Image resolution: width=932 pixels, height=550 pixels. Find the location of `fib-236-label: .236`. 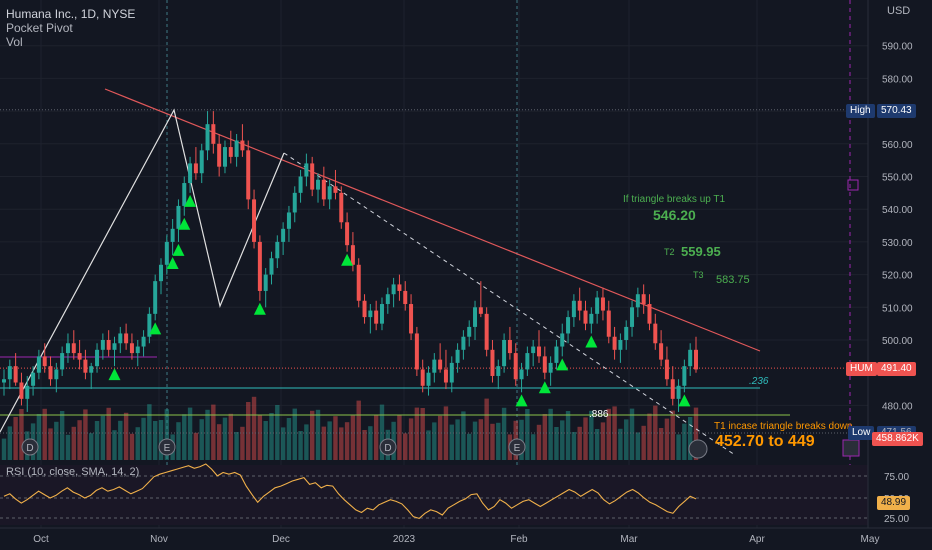

fib-236-label: .236 is located at coordinates (759, 381).